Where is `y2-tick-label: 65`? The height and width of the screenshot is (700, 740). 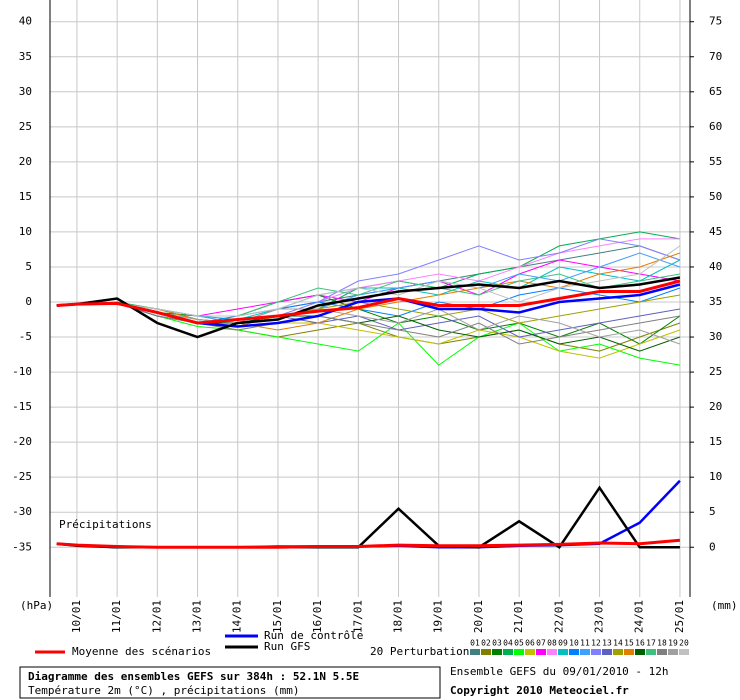 y2-tick-label: 65 is located at coordinates (715, 91).